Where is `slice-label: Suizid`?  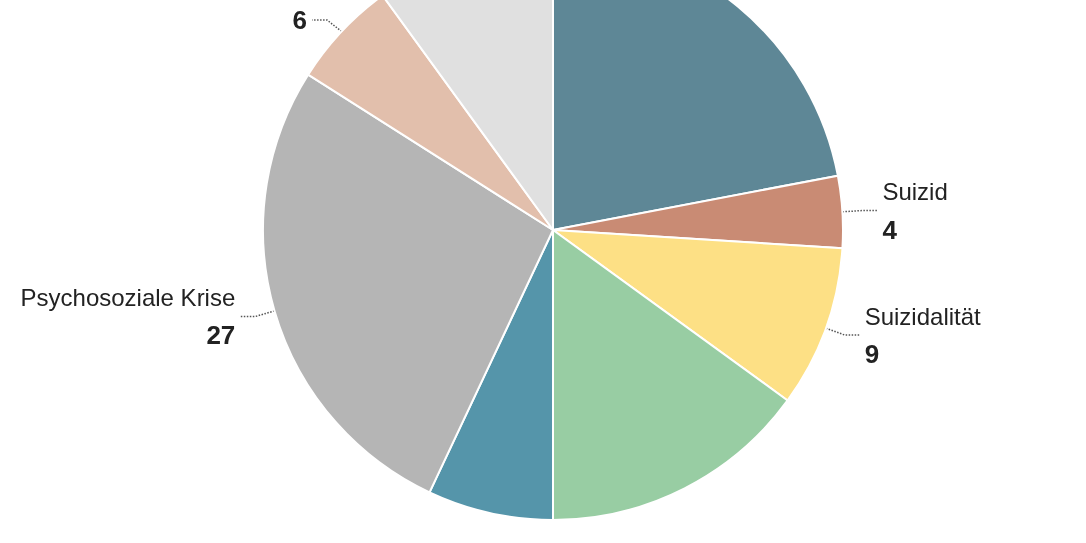
slice-label: Suizid is located at coordinates (915, 192).